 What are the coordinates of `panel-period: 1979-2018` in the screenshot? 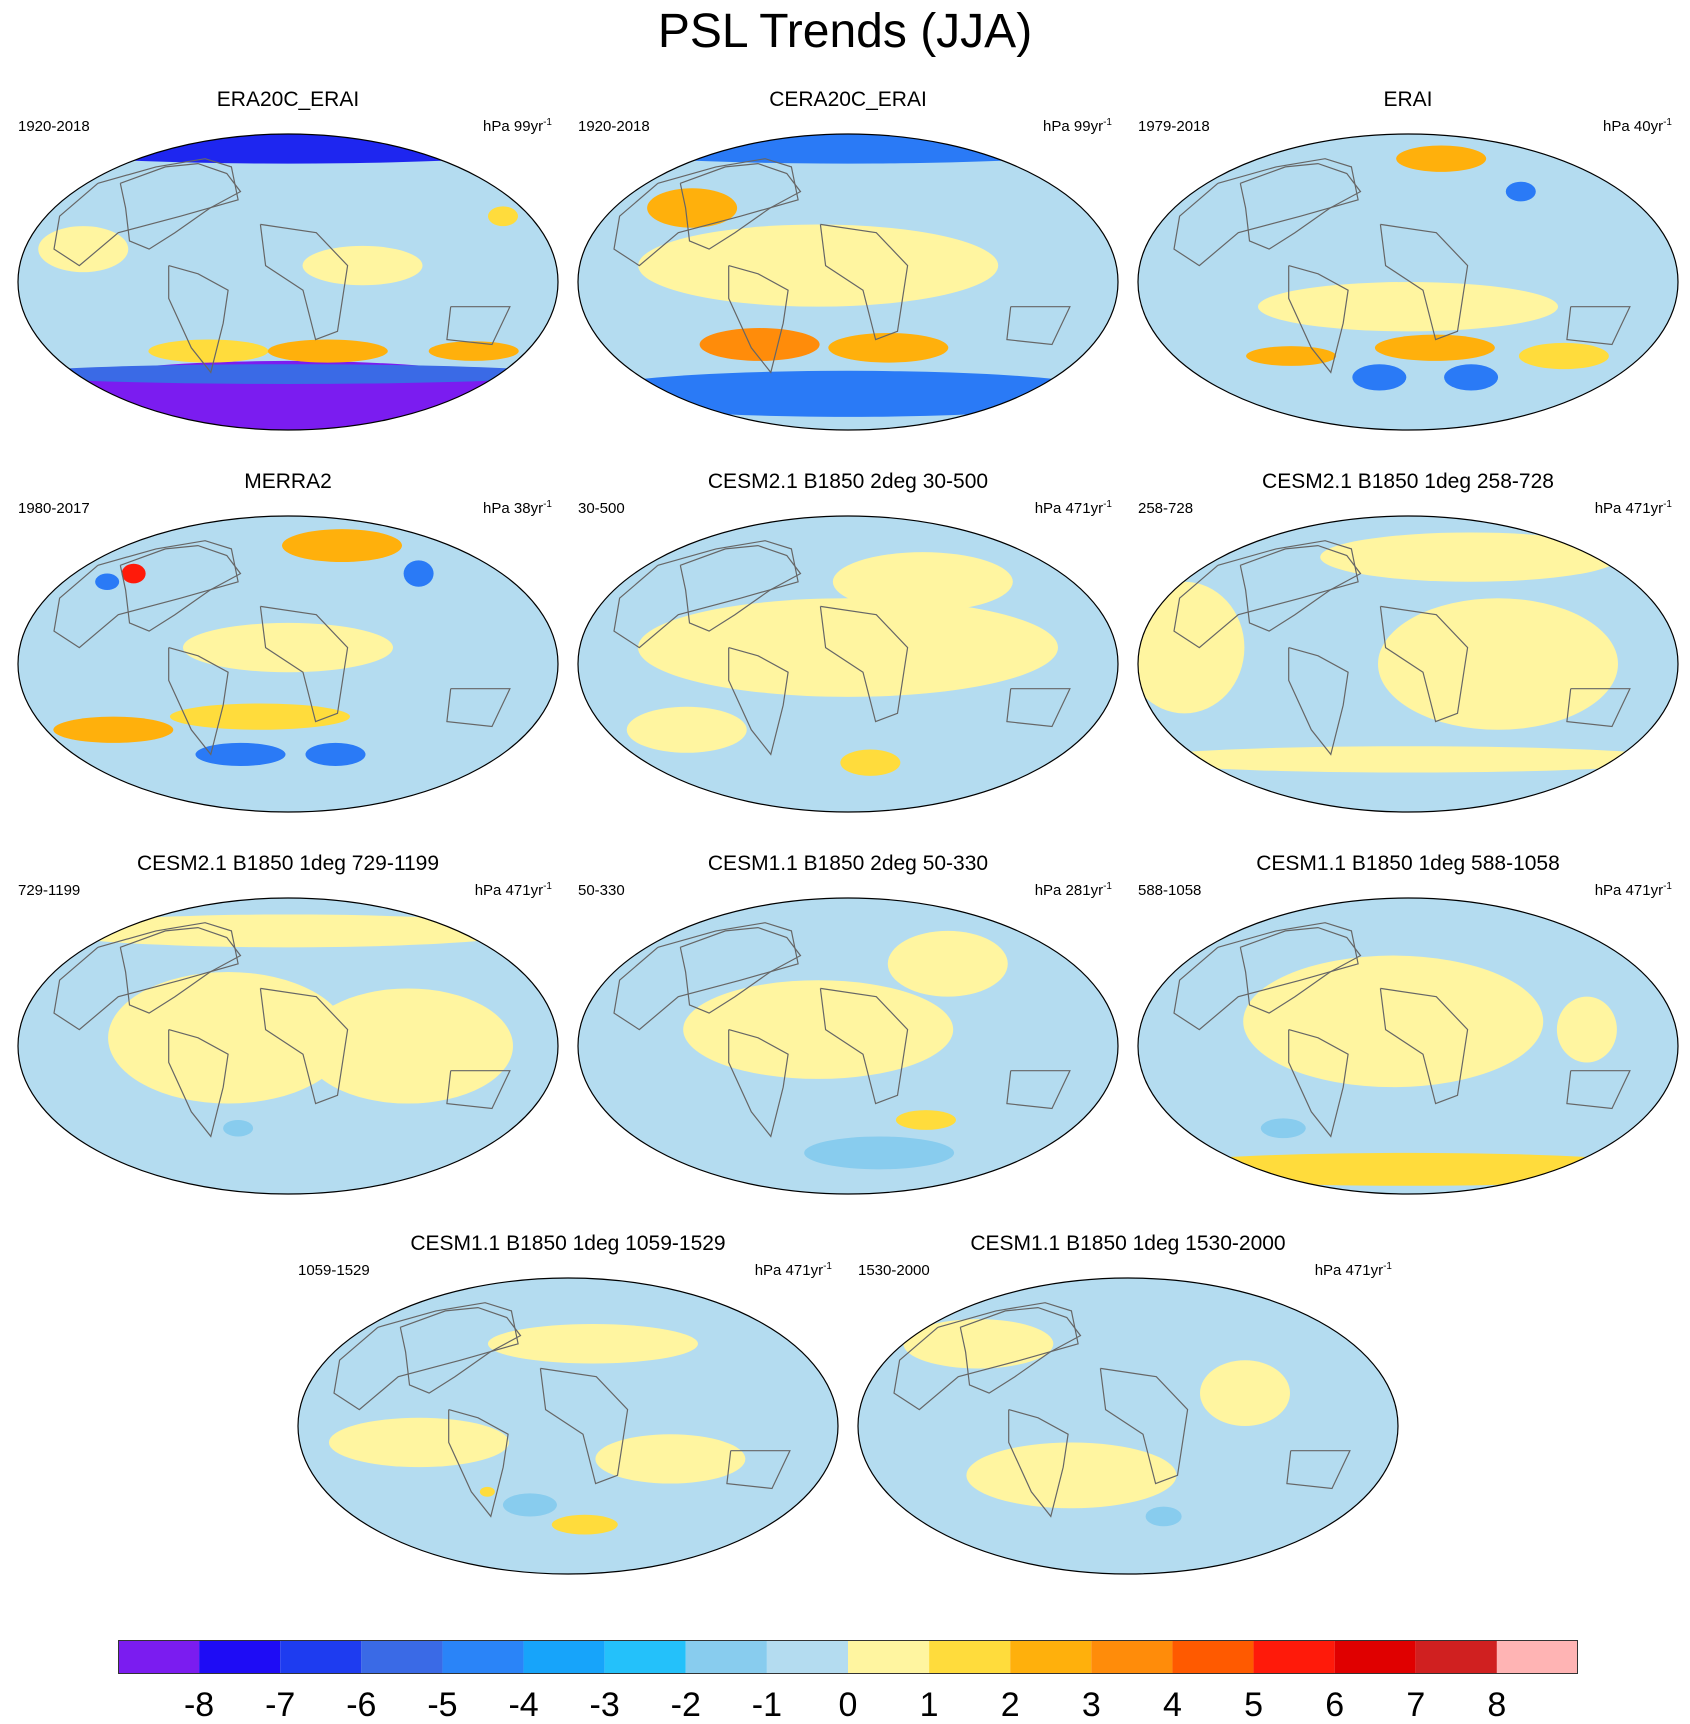 It's located at (1174, 126).